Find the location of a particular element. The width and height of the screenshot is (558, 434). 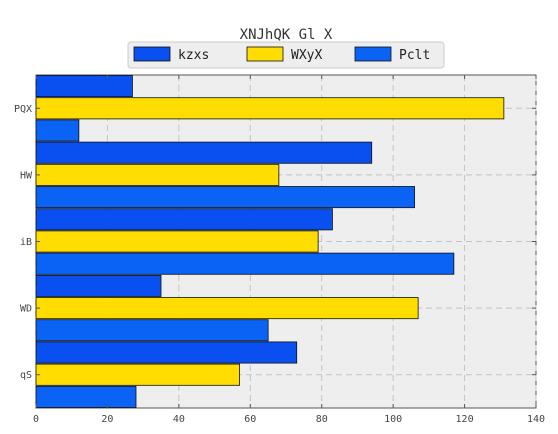

legend-swatch-WXyX is located at coordinates (265, 54).